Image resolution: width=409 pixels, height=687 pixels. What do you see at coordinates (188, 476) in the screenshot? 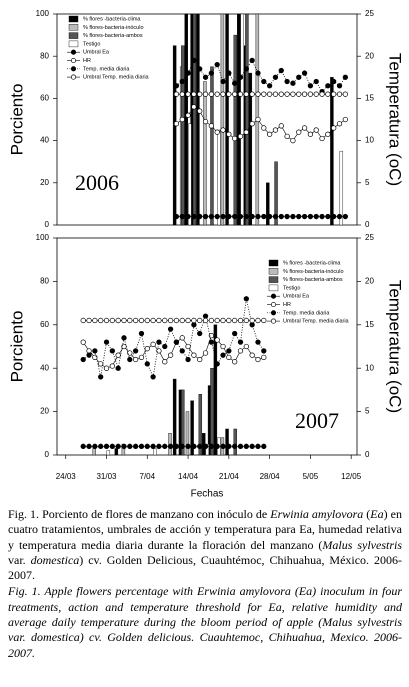
I see `x-tick-label: 14/04` at bounding box center [188, 476].